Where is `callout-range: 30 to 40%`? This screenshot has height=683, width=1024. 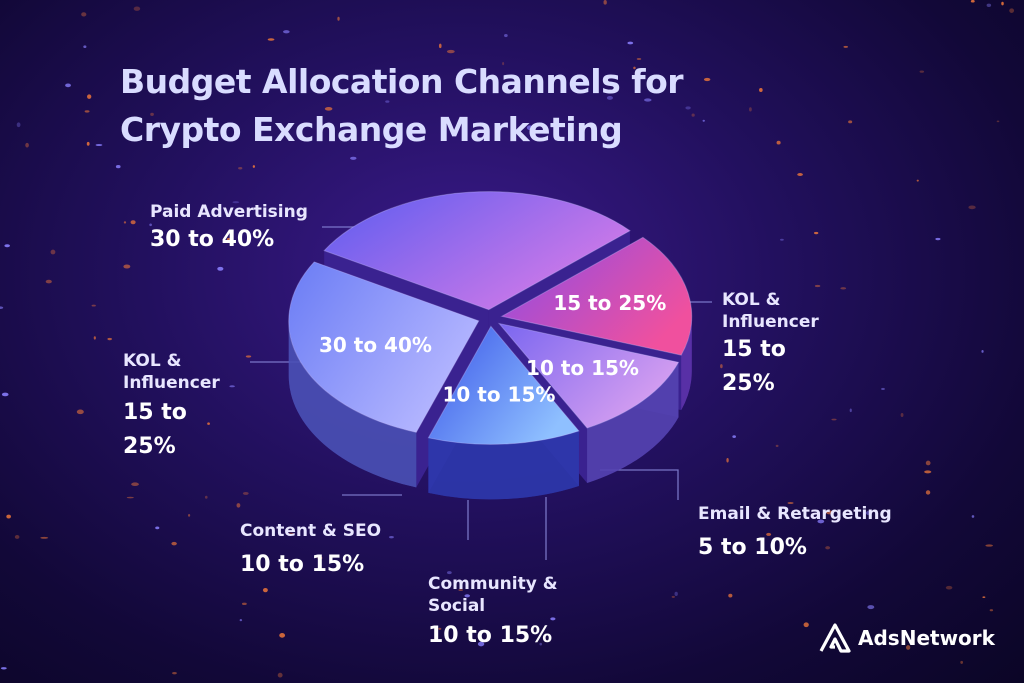 callout-range: 30 to 40% is located at coordinates (212, 239).